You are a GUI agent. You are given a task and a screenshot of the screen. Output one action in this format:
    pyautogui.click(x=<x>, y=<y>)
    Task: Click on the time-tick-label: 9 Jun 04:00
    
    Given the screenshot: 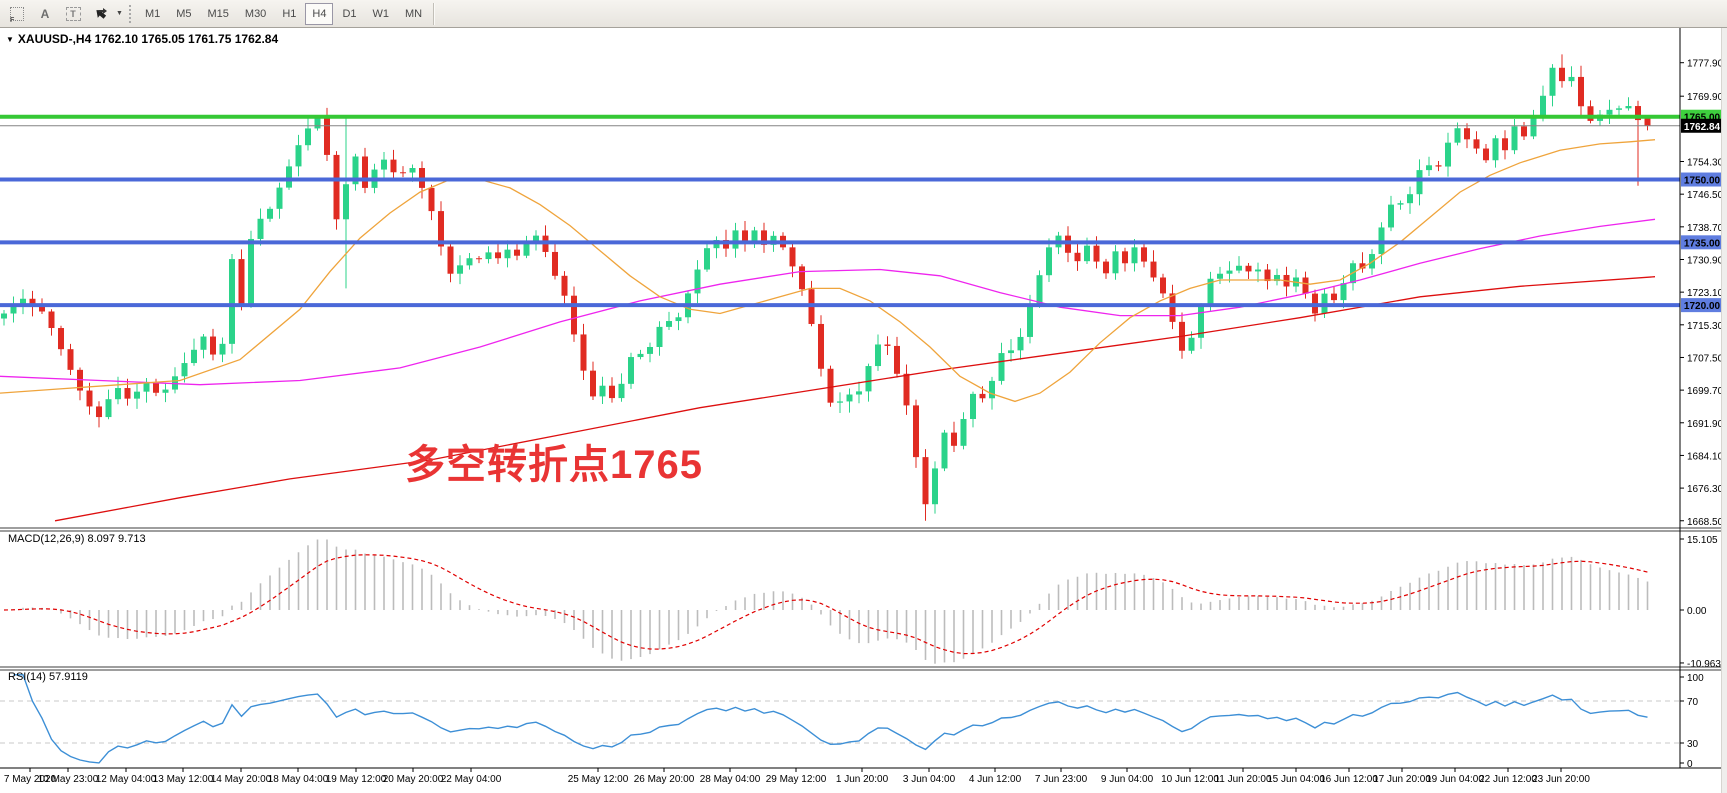 What is the action you would take?
    pyautogui.click(x=1127, y=779)
    